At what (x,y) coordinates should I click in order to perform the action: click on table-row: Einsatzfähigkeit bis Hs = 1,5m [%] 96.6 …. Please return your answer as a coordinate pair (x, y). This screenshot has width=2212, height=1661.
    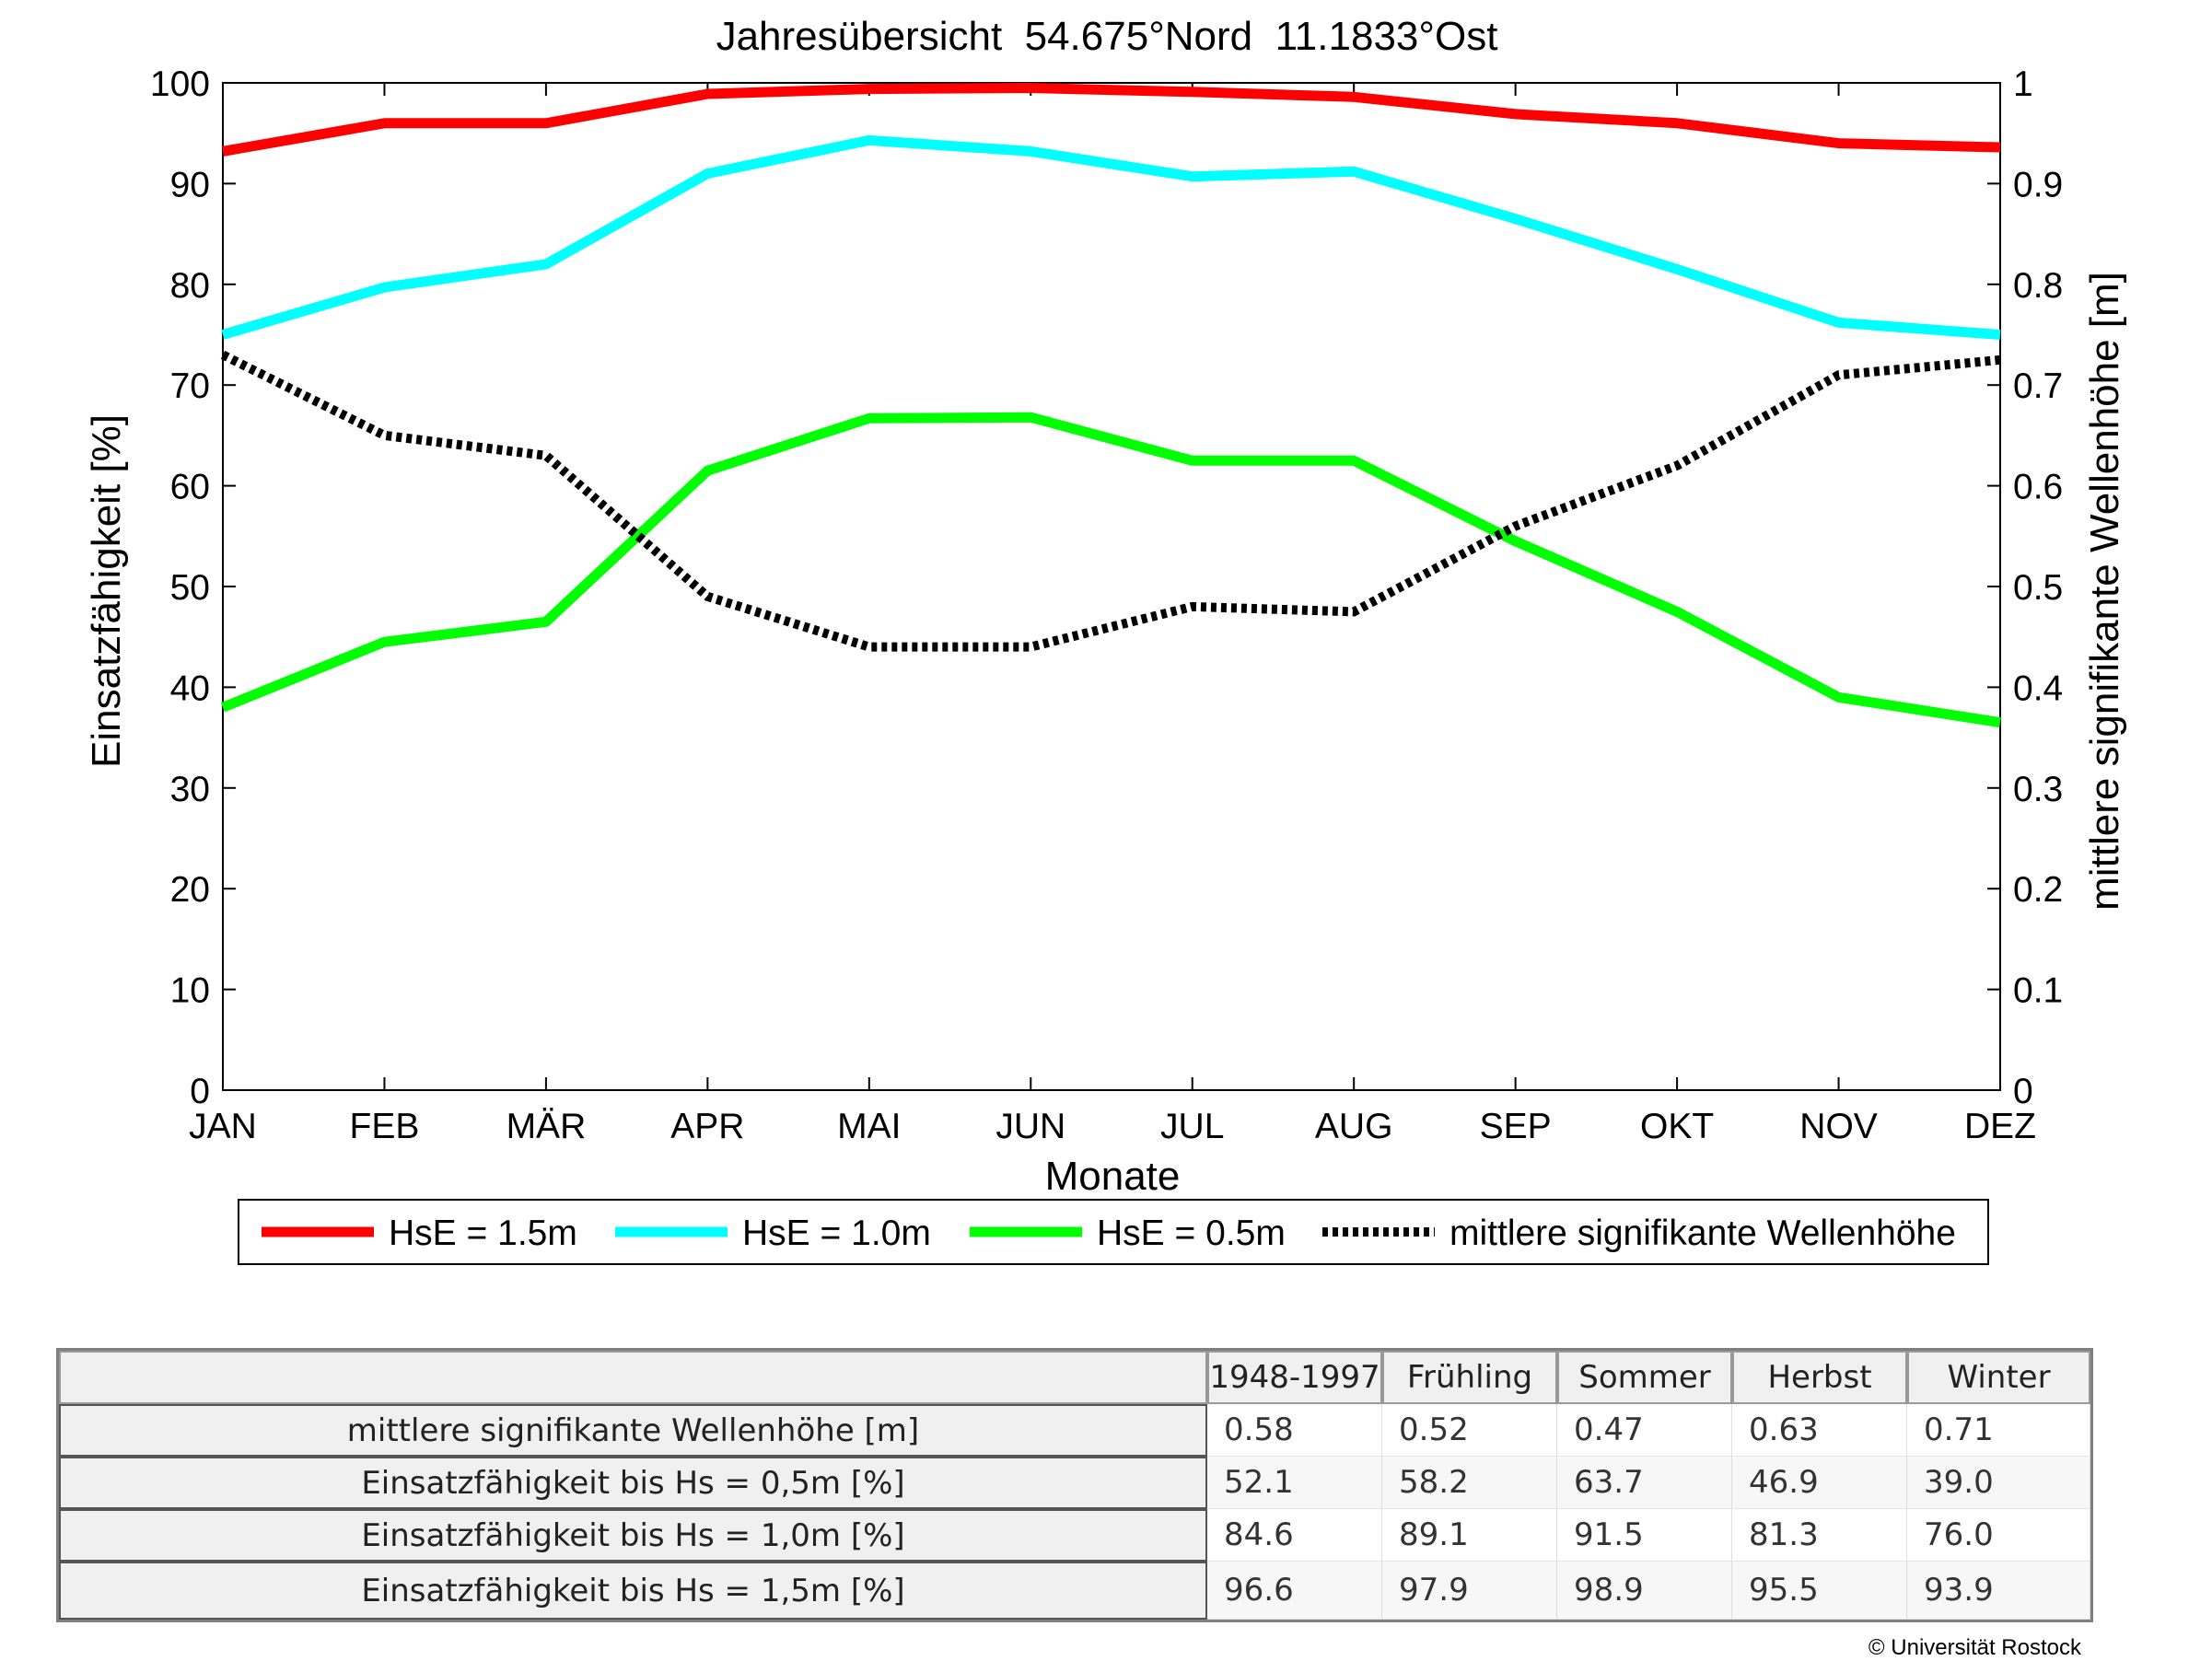
    Looking at the image, I should click on (1075, 1591).